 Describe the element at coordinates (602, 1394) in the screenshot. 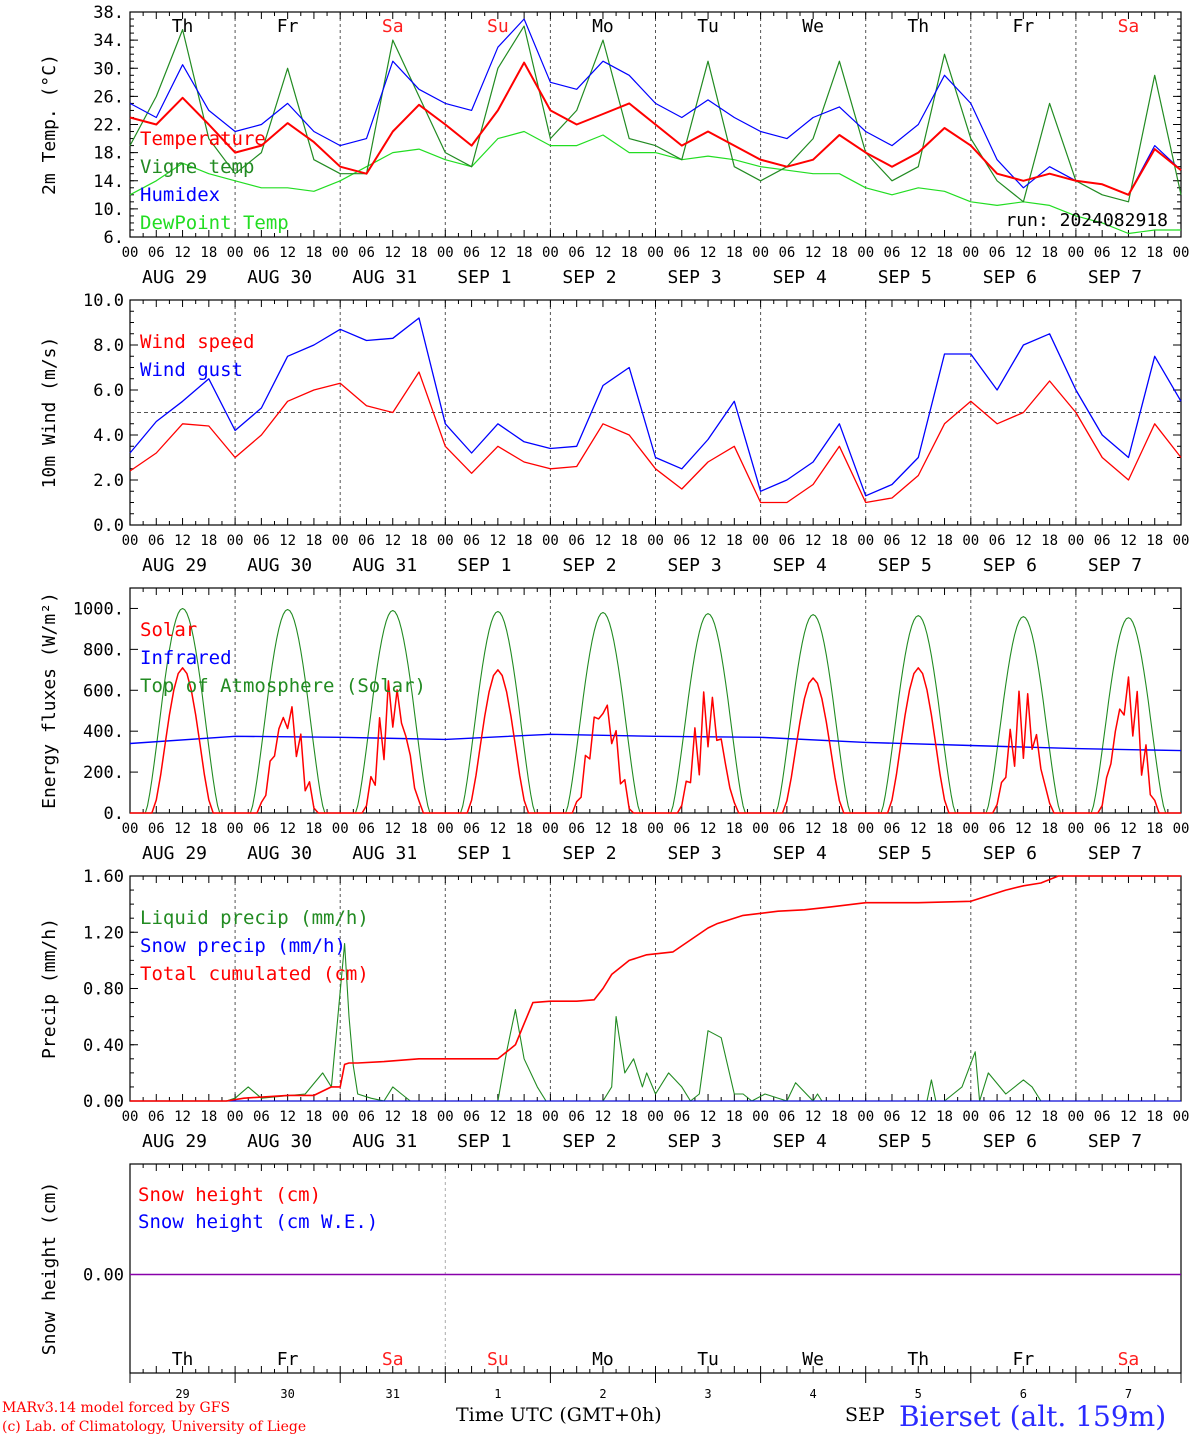

I see `day-number-label: 2` at that location.